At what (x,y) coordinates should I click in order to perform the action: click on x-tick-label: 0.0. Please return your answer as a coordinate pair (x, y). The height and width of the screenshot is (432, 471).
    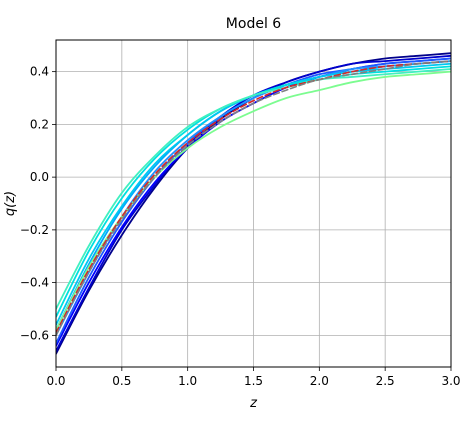
    Looking at the image, I should click on (55, 381).